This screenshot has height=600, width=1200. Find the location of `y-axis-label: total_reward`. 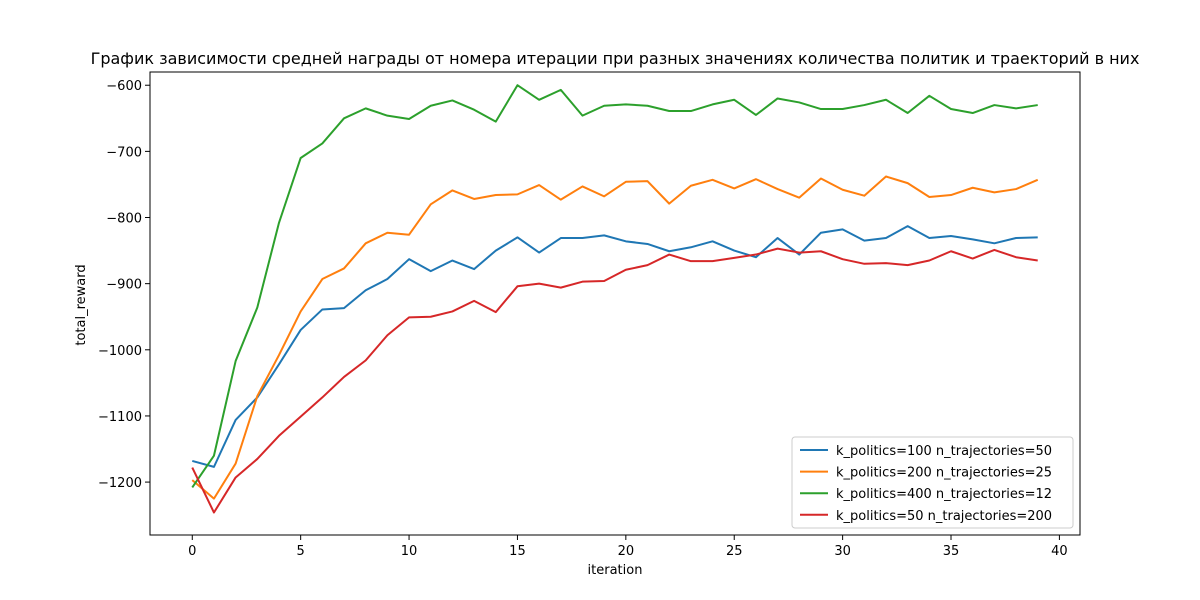

y-axis-label: total_reward is located at coordinates (81, 304).